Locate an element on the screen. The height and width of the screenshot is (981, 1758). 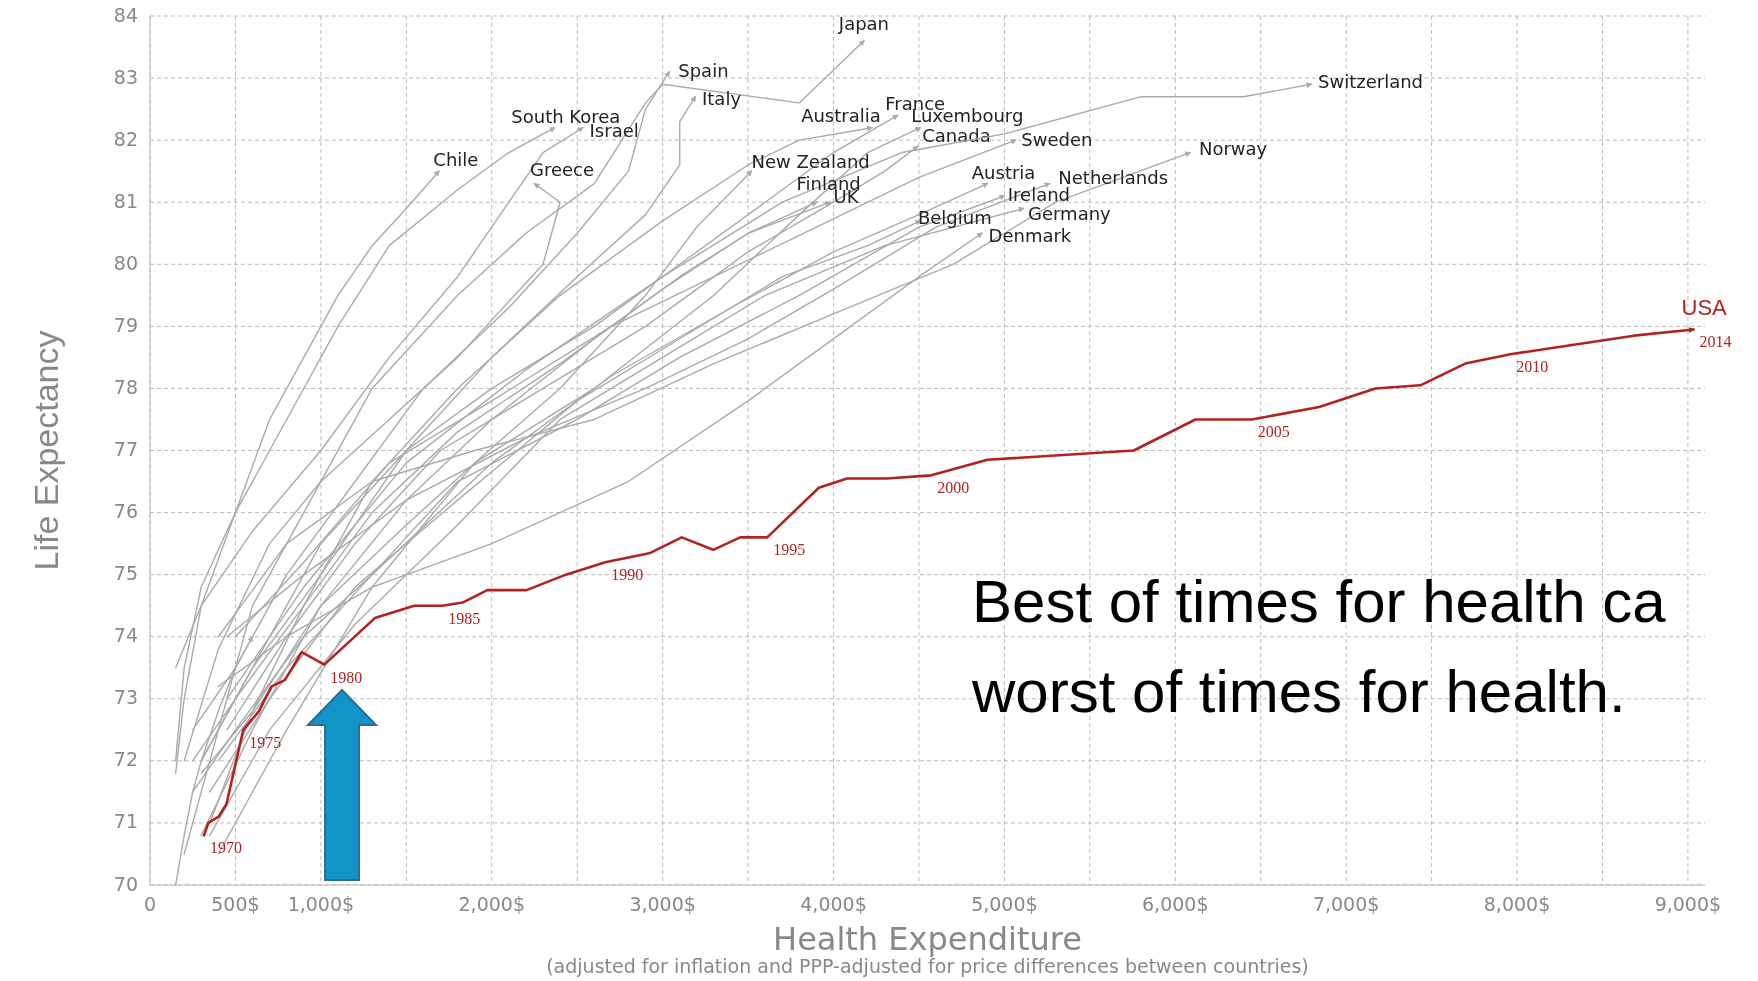
annotation: 1985 is located at coordinates (464, 618).